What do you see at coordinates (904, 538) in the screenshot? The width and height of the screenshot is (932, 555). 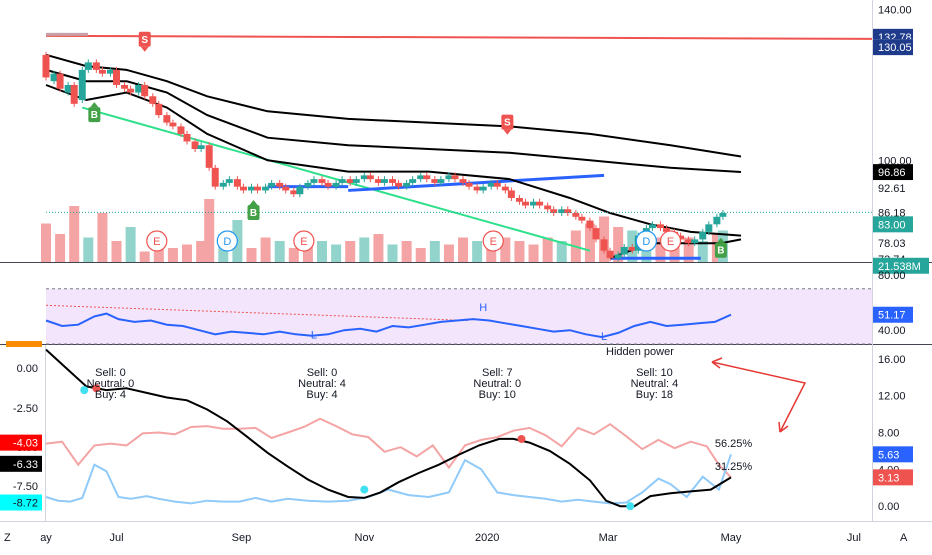 I see `x-corner-right: A` at bounding box center [904, 538].